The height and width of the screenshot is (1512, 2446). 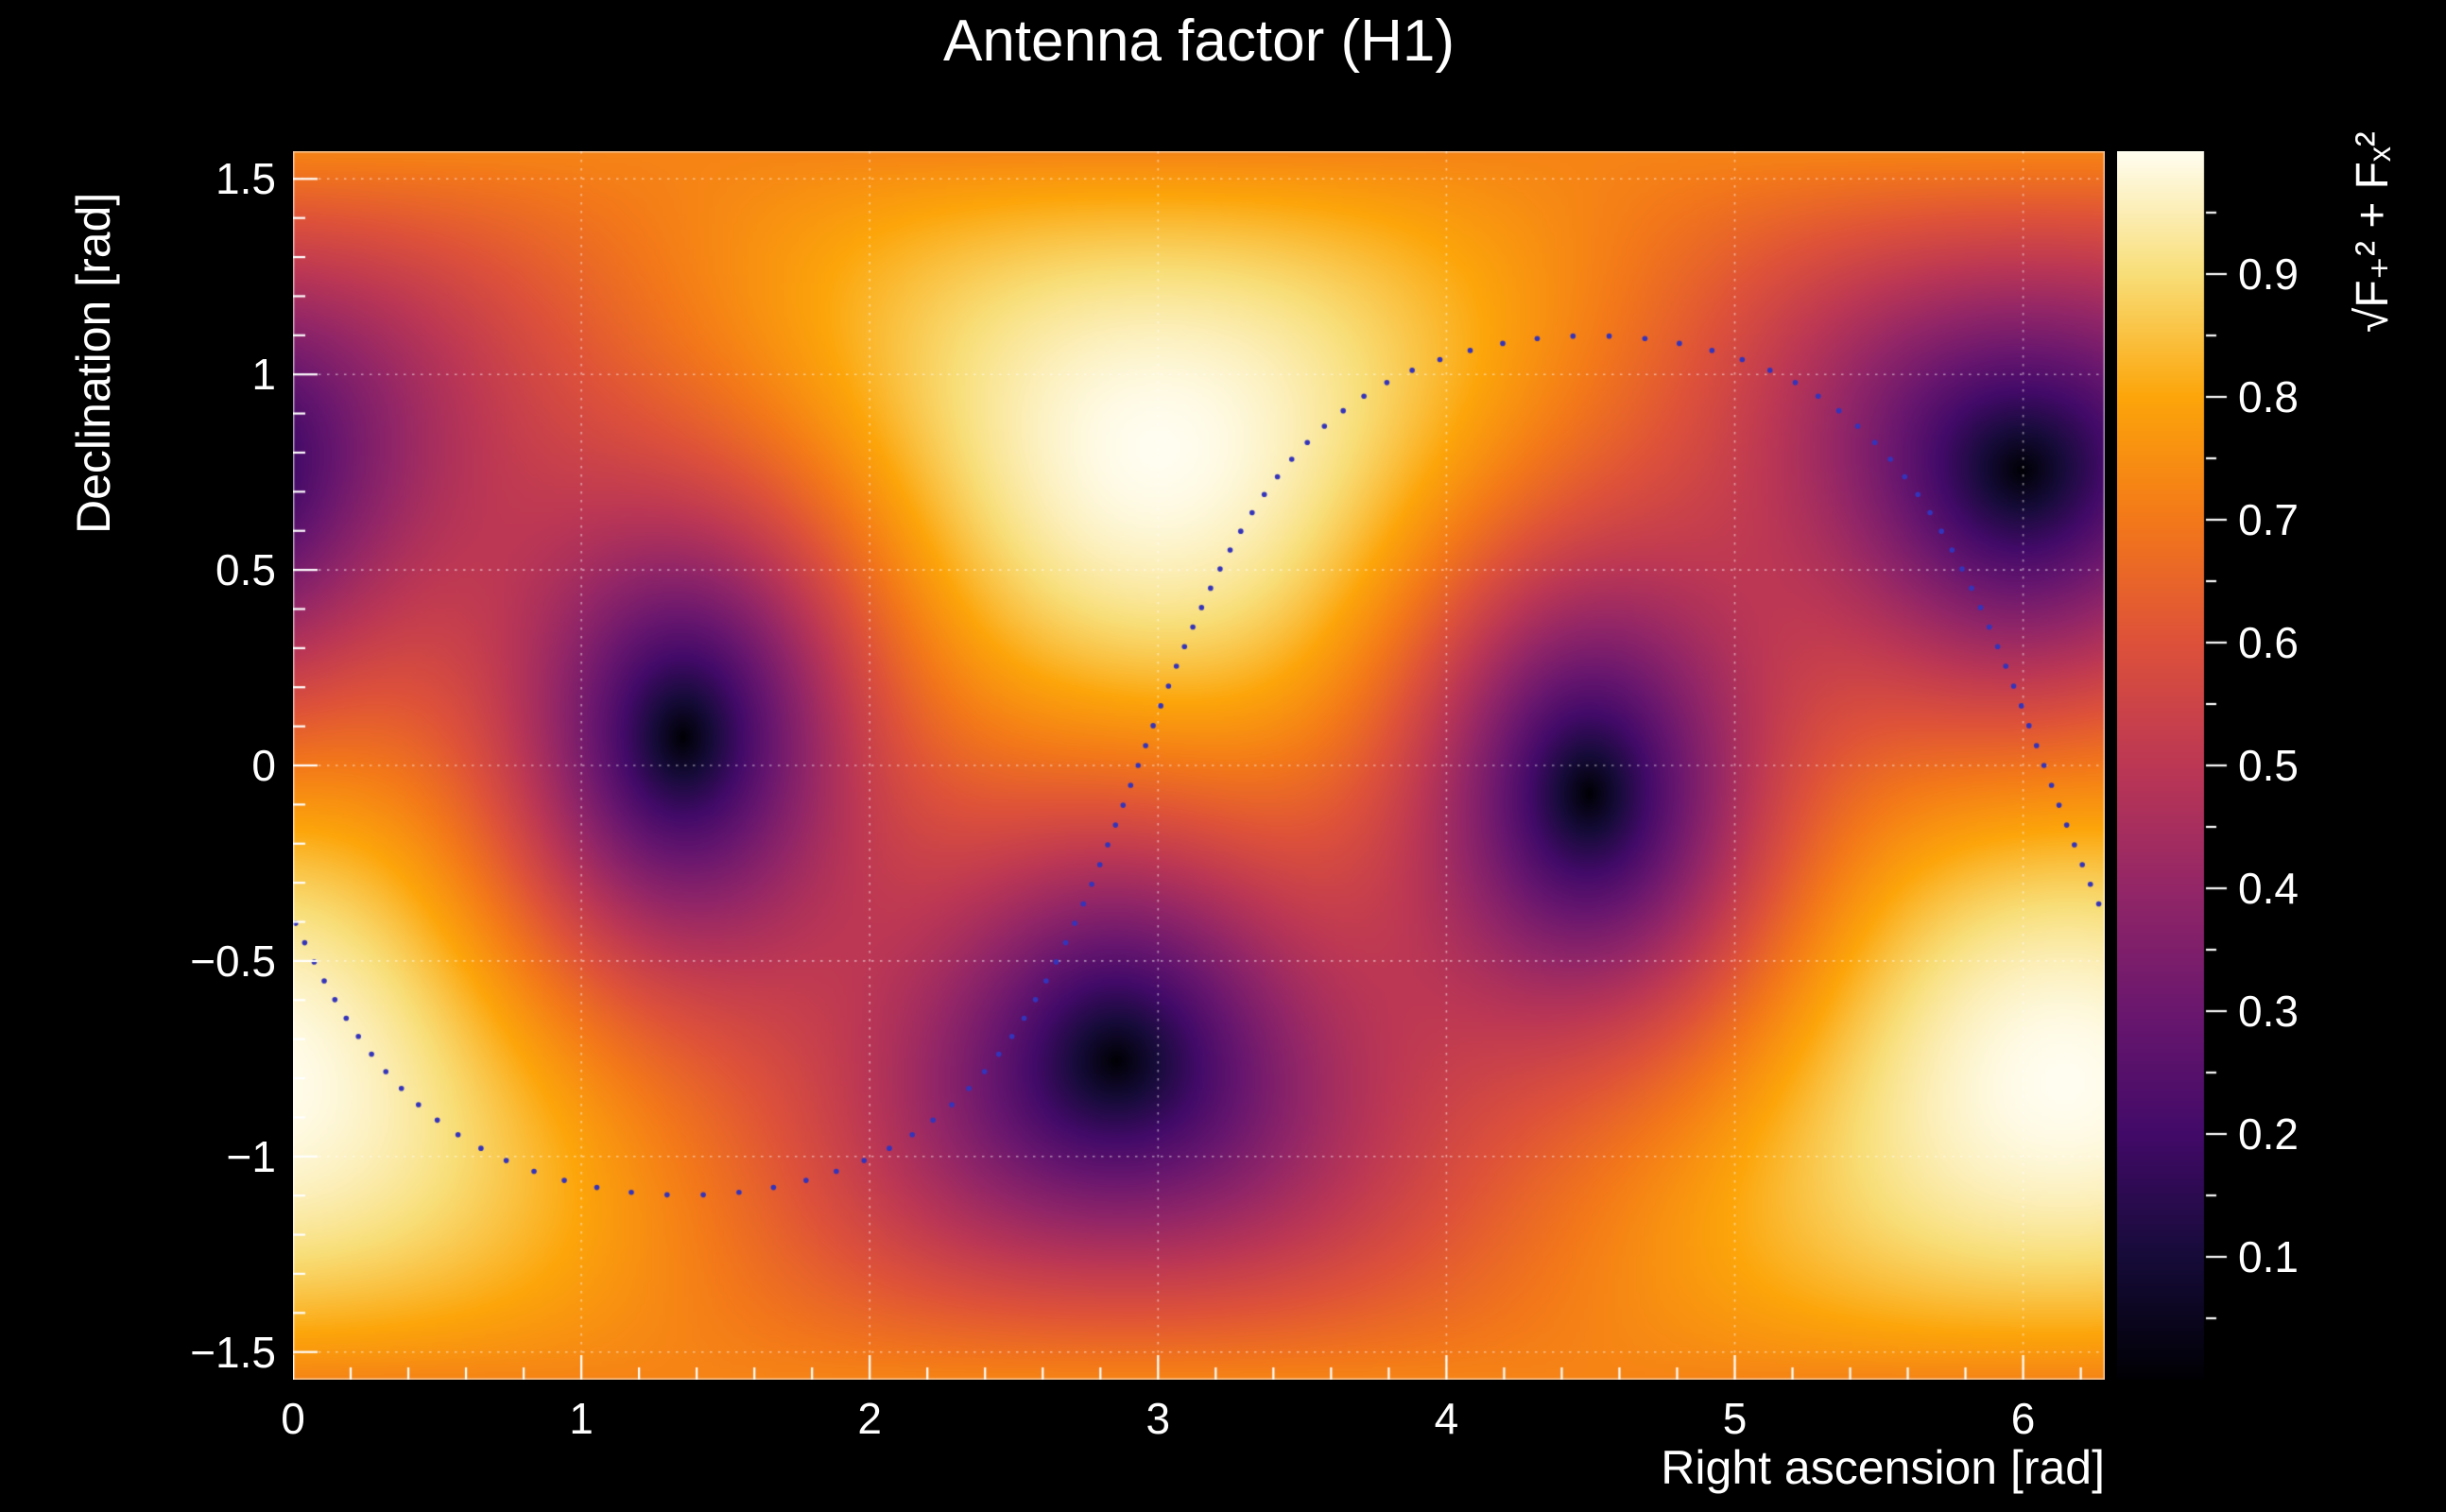 I want to click on colorbar-tick-label: 0.5, so click(x=2268, y=765).